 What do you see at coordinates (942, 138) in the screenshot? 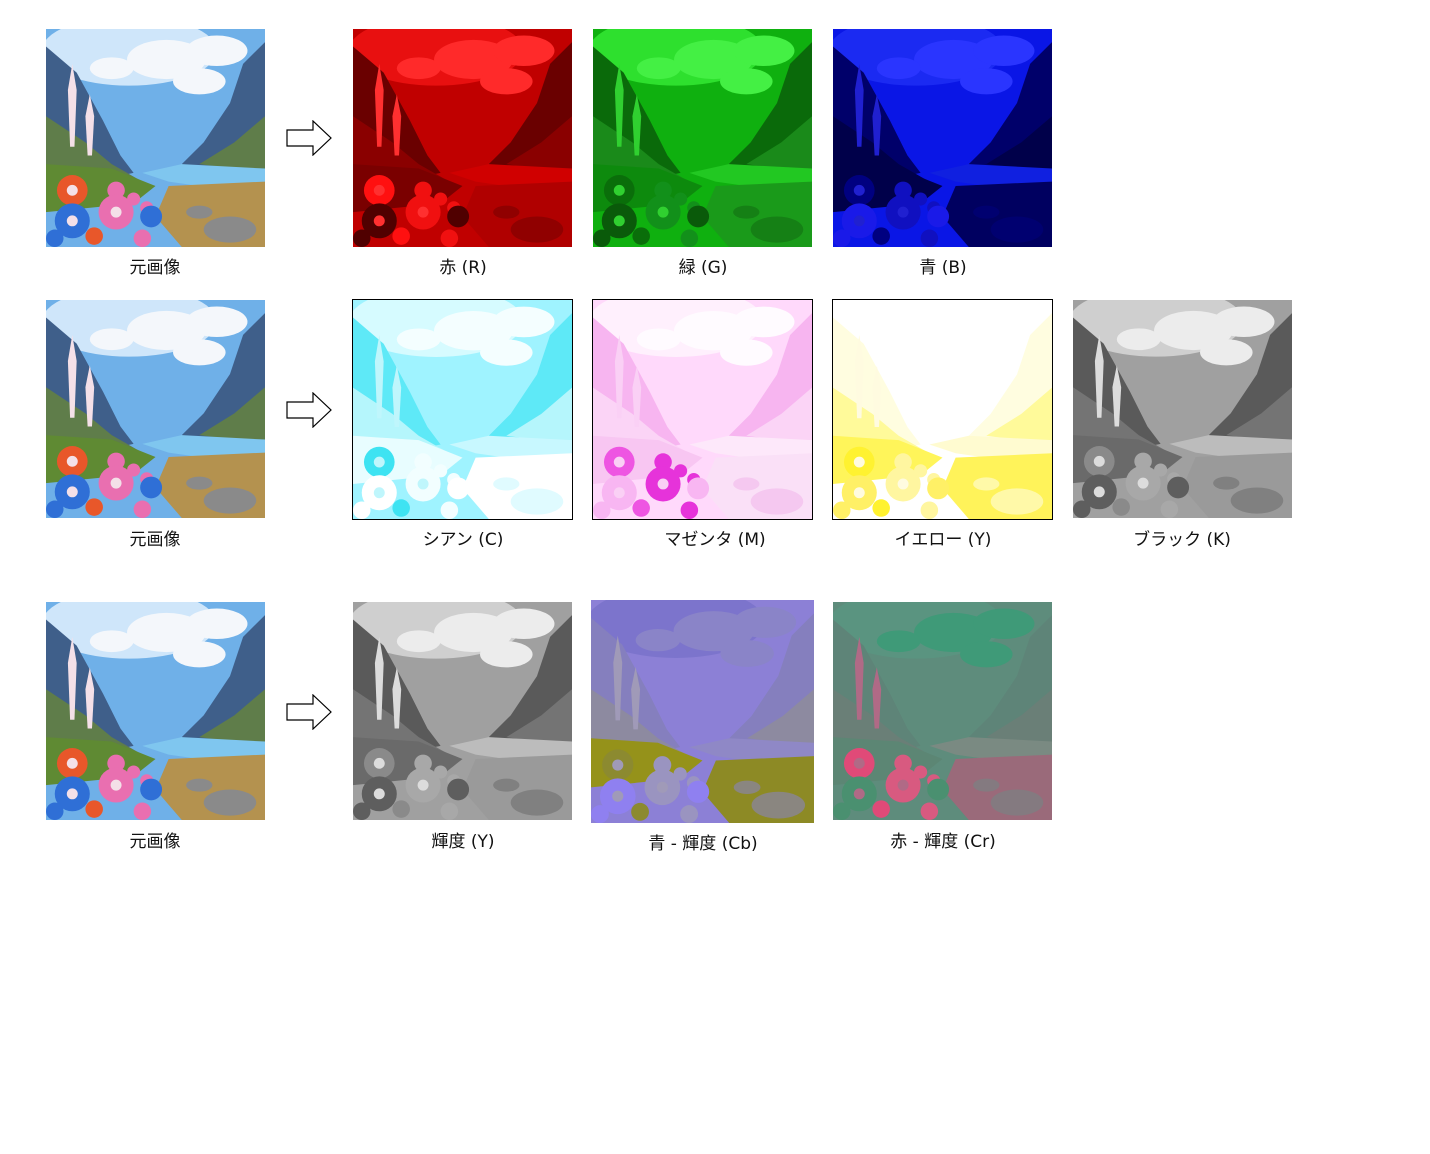
I see `channel-image-blue` at bounding box center [942, 138].